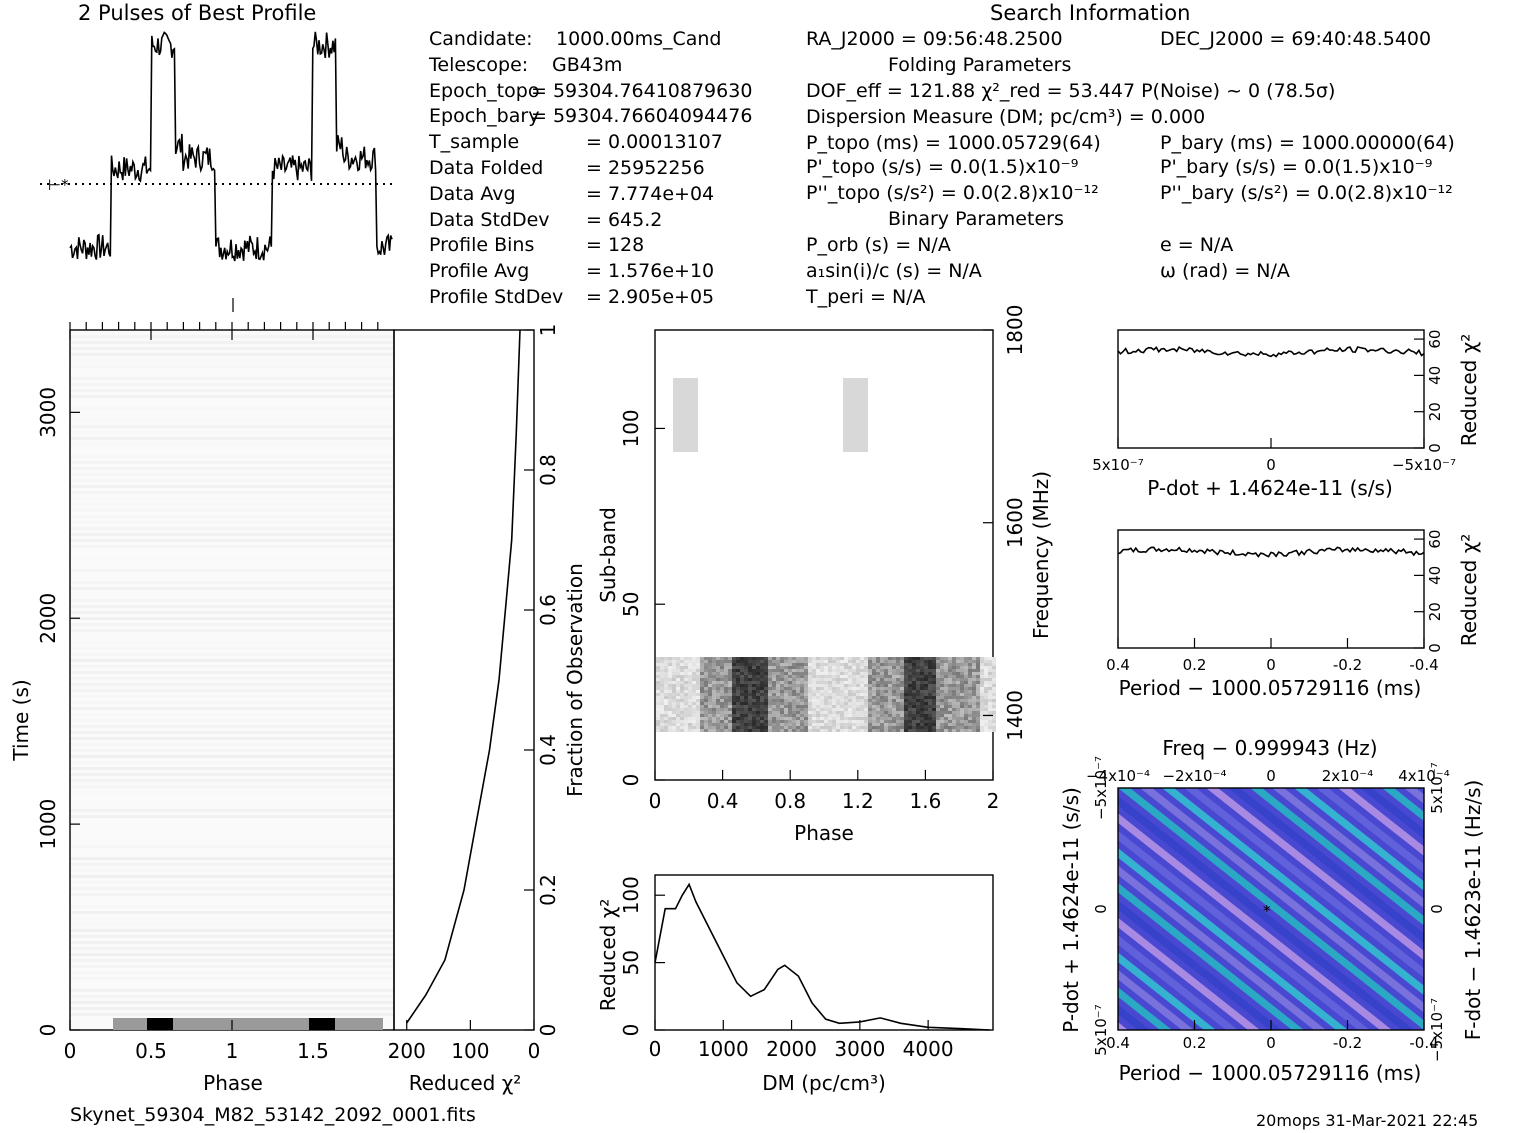 This screenshot has width=1517, height=1133. What do you see at coordinates (928, 1049) in the screenshot?
I see `x-tick-label: 4000` at bounding box center [928, 1049].